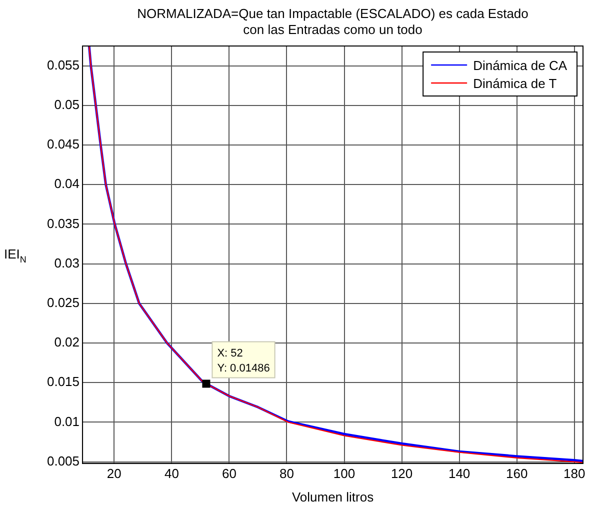  Describe the element at coordinates (67, 184) in the screenshot. I see `y-tick-label: 0.04` at that location.